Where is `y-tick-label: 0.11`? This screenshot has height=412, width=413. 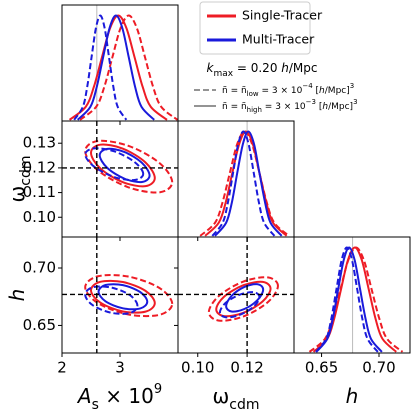
y-tick-label: 0.11 is located at coordinates (39, 192).